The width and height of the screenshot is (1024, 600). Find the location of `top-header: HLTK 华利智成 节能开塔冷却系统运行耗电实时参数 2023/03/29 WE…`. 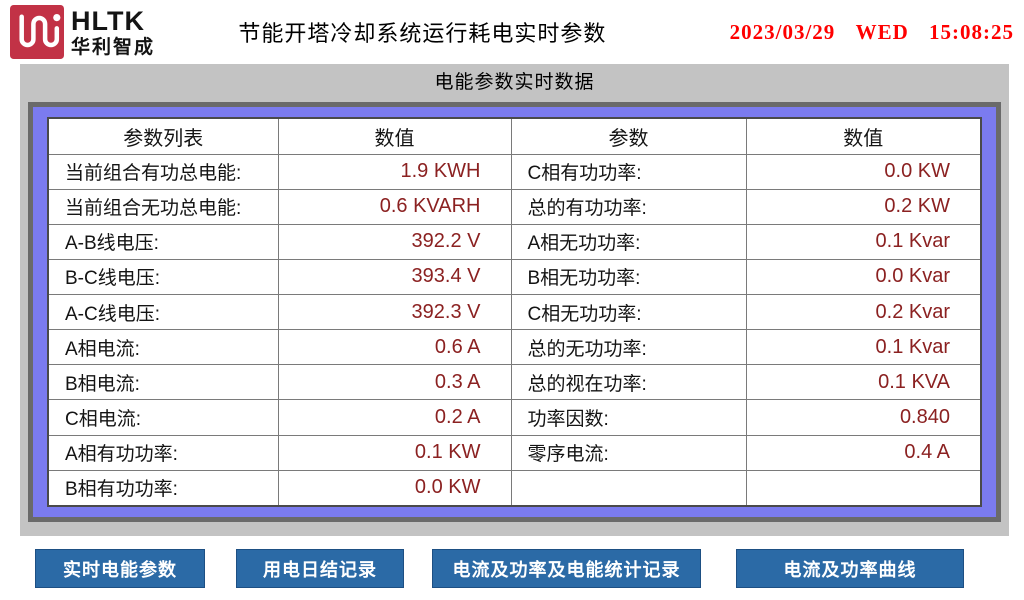

top-header: HLTK 华利智成 节能开塔冷却系统运行耗电实时参数 2023/03/29 WE… is located at coordinates (512, 32).